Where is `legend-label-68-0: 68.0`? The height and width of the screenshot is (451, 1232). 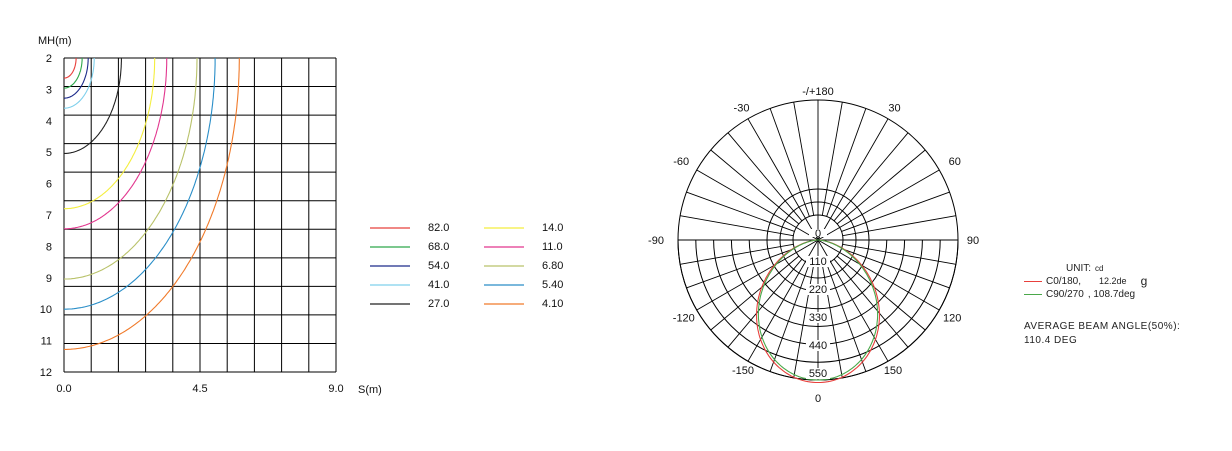 legend-label-68-0: 68.0 is located at coordinates (438, 247).